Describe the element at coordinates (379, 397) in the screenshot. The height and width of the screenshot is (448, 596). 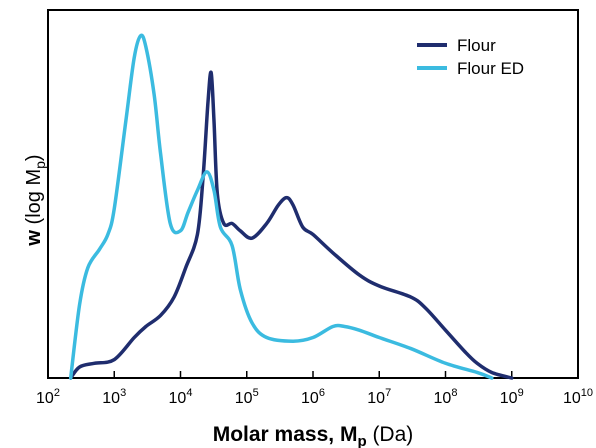
I see `x-tick-label: 10⁷` at that location.